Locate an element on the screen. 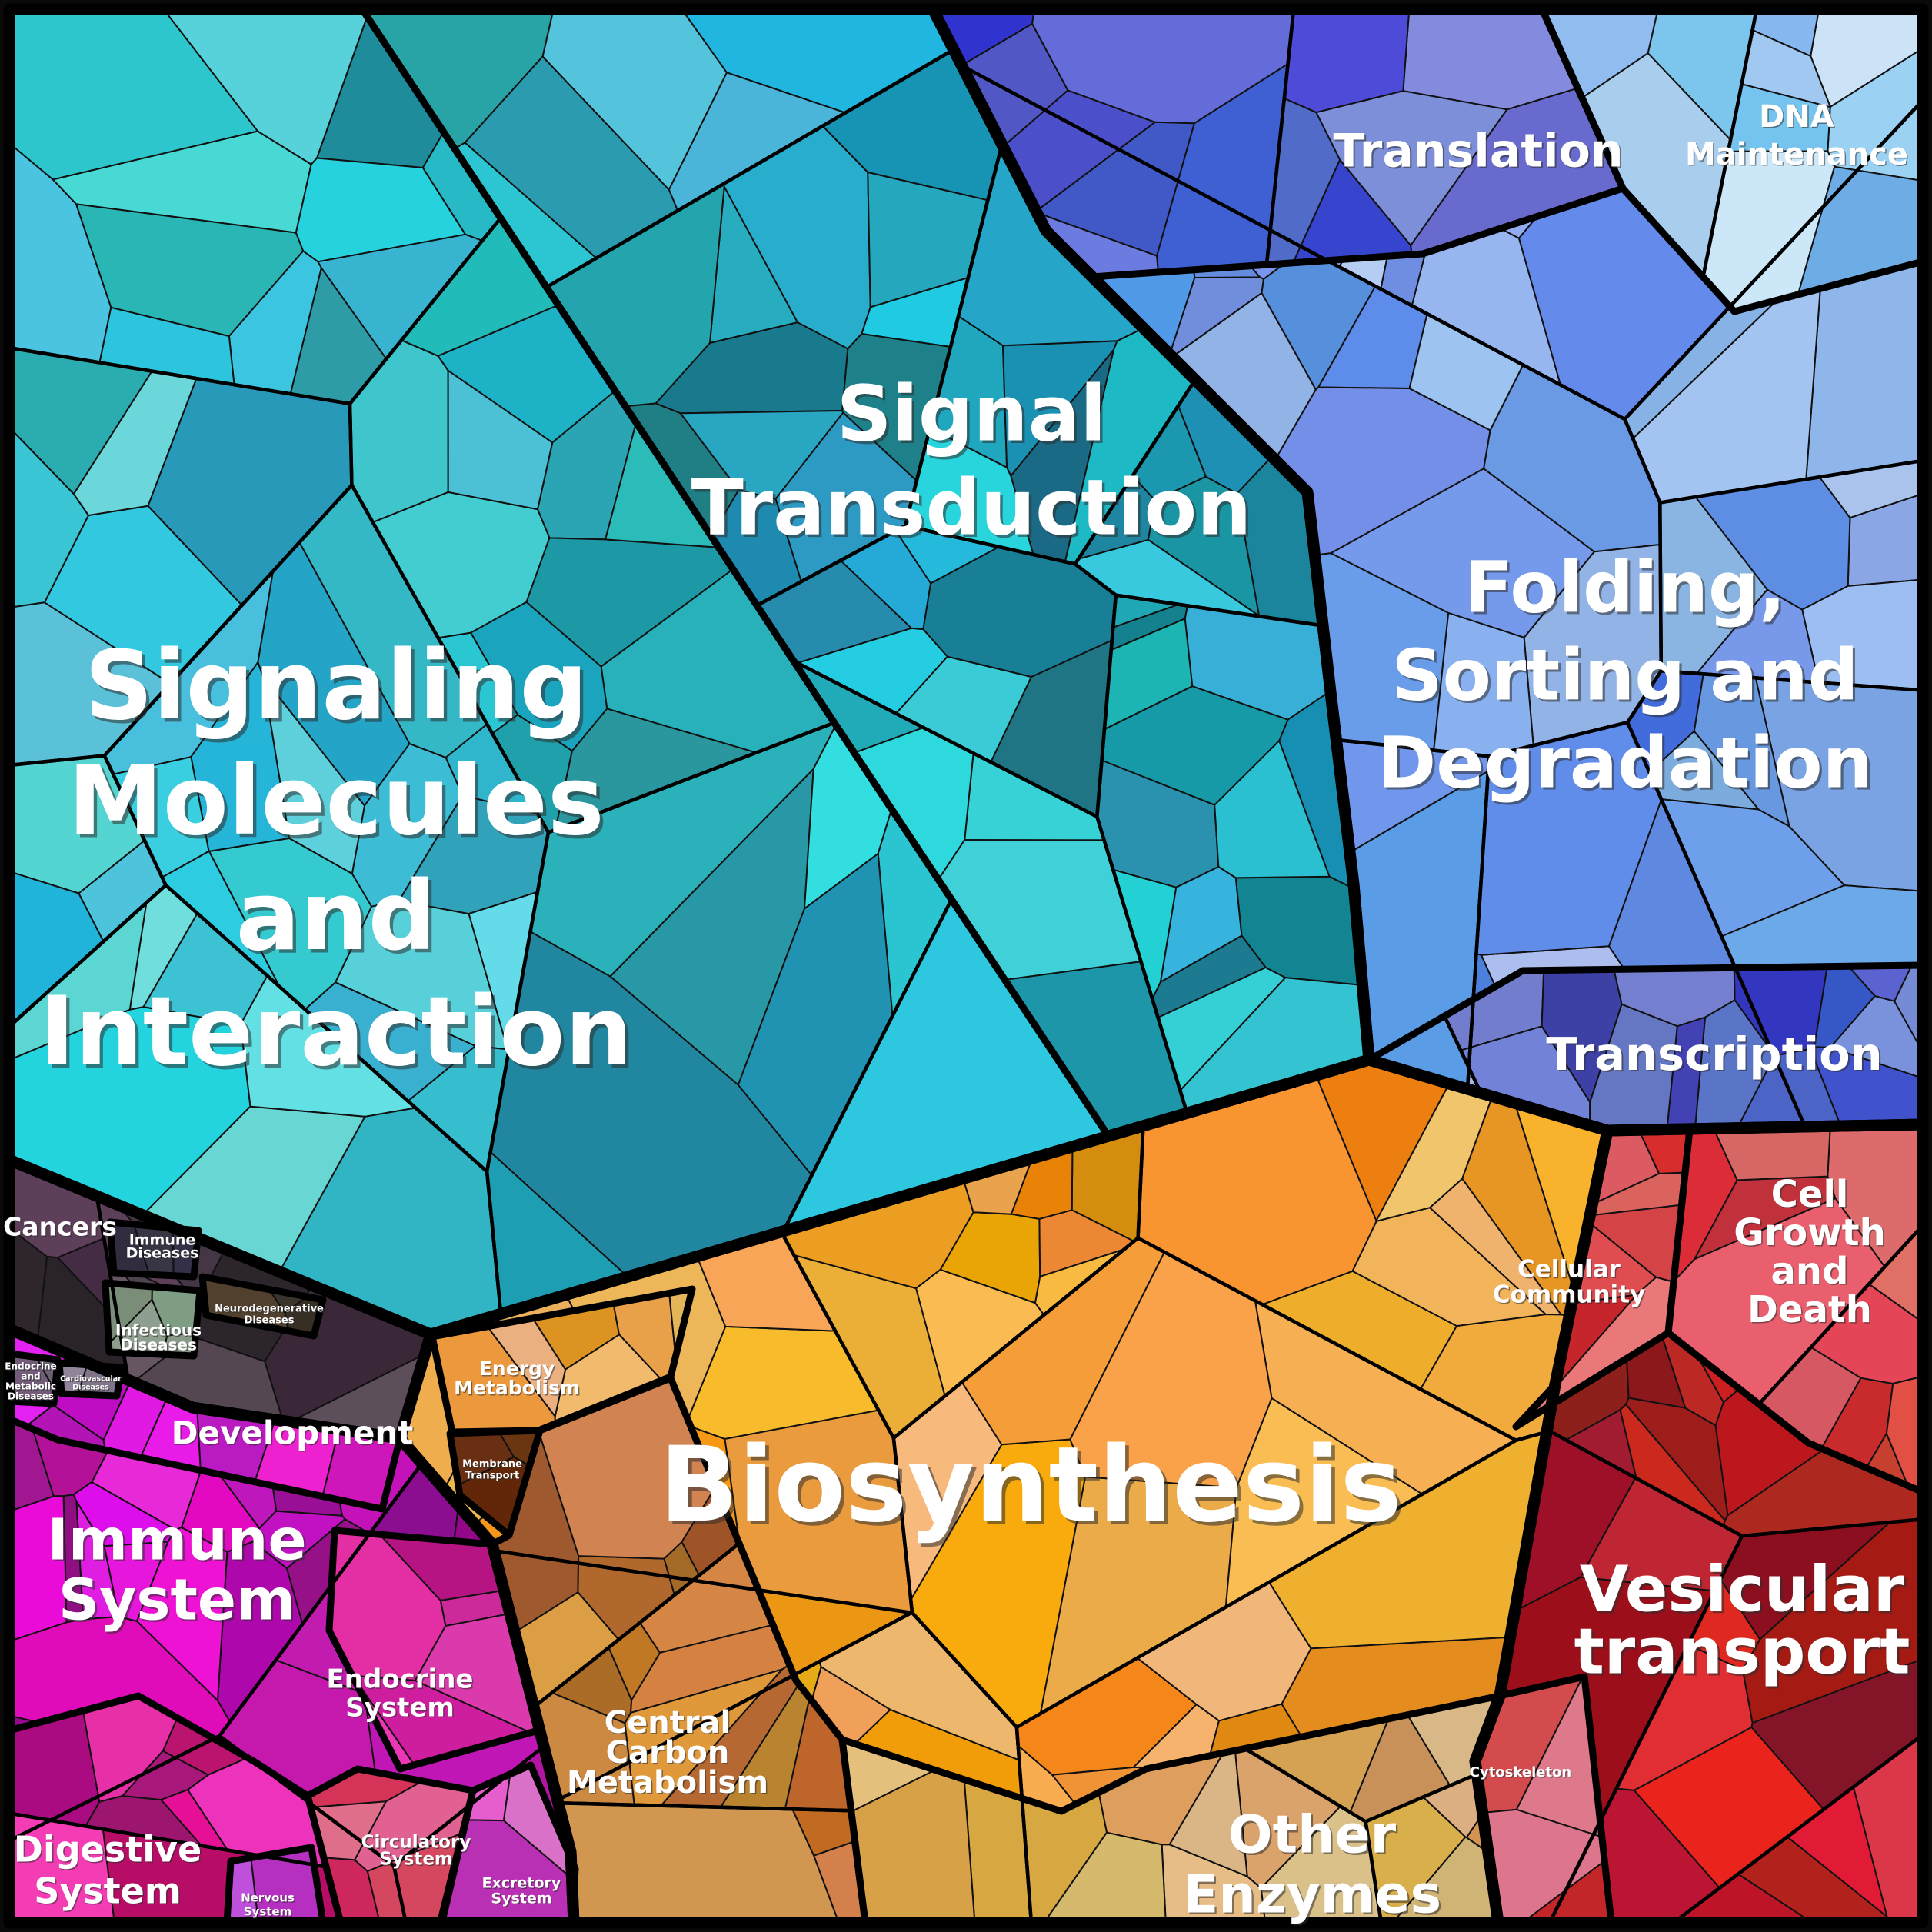 Image resolution: width=1932 pixels, height=1932 pixels. label-cgd-shadow: Cell Growth and Death is located at coordinates (1811, 1253).